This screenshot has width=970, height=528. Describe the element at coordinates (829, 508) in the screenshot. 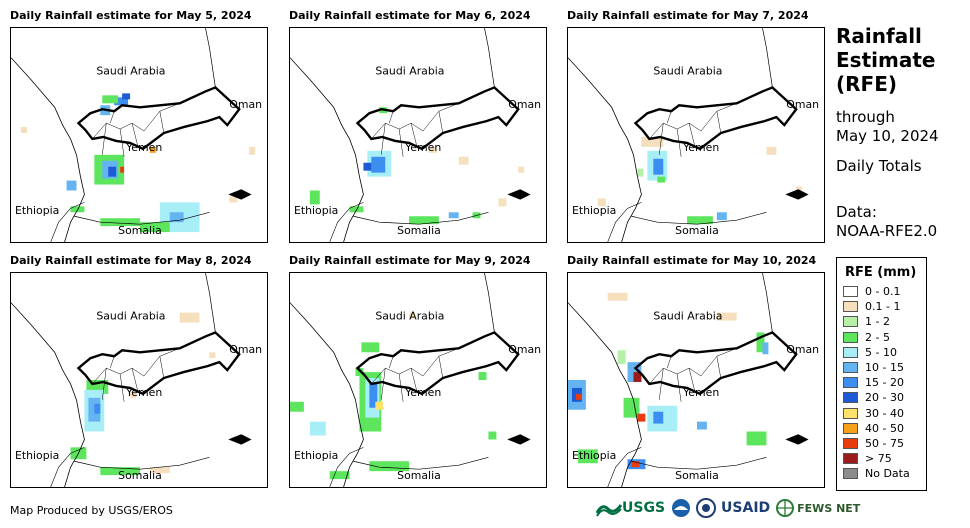

I see `fewsnet-logo: FEWS NET` at that location.